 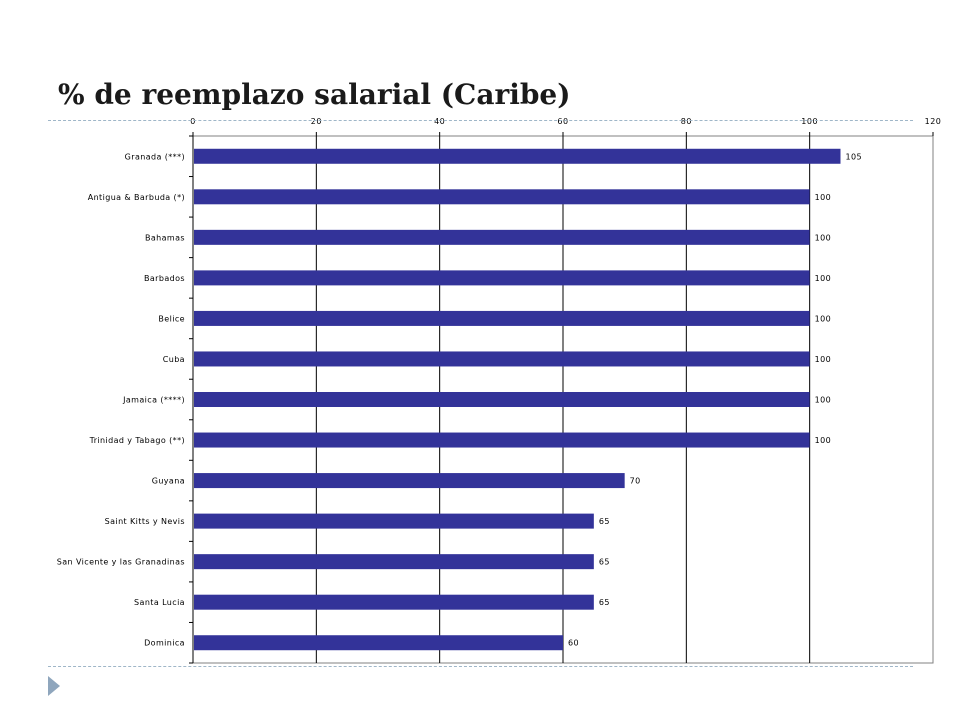 I want to click on x-tick-label: 40, so click(x=439, y=121).